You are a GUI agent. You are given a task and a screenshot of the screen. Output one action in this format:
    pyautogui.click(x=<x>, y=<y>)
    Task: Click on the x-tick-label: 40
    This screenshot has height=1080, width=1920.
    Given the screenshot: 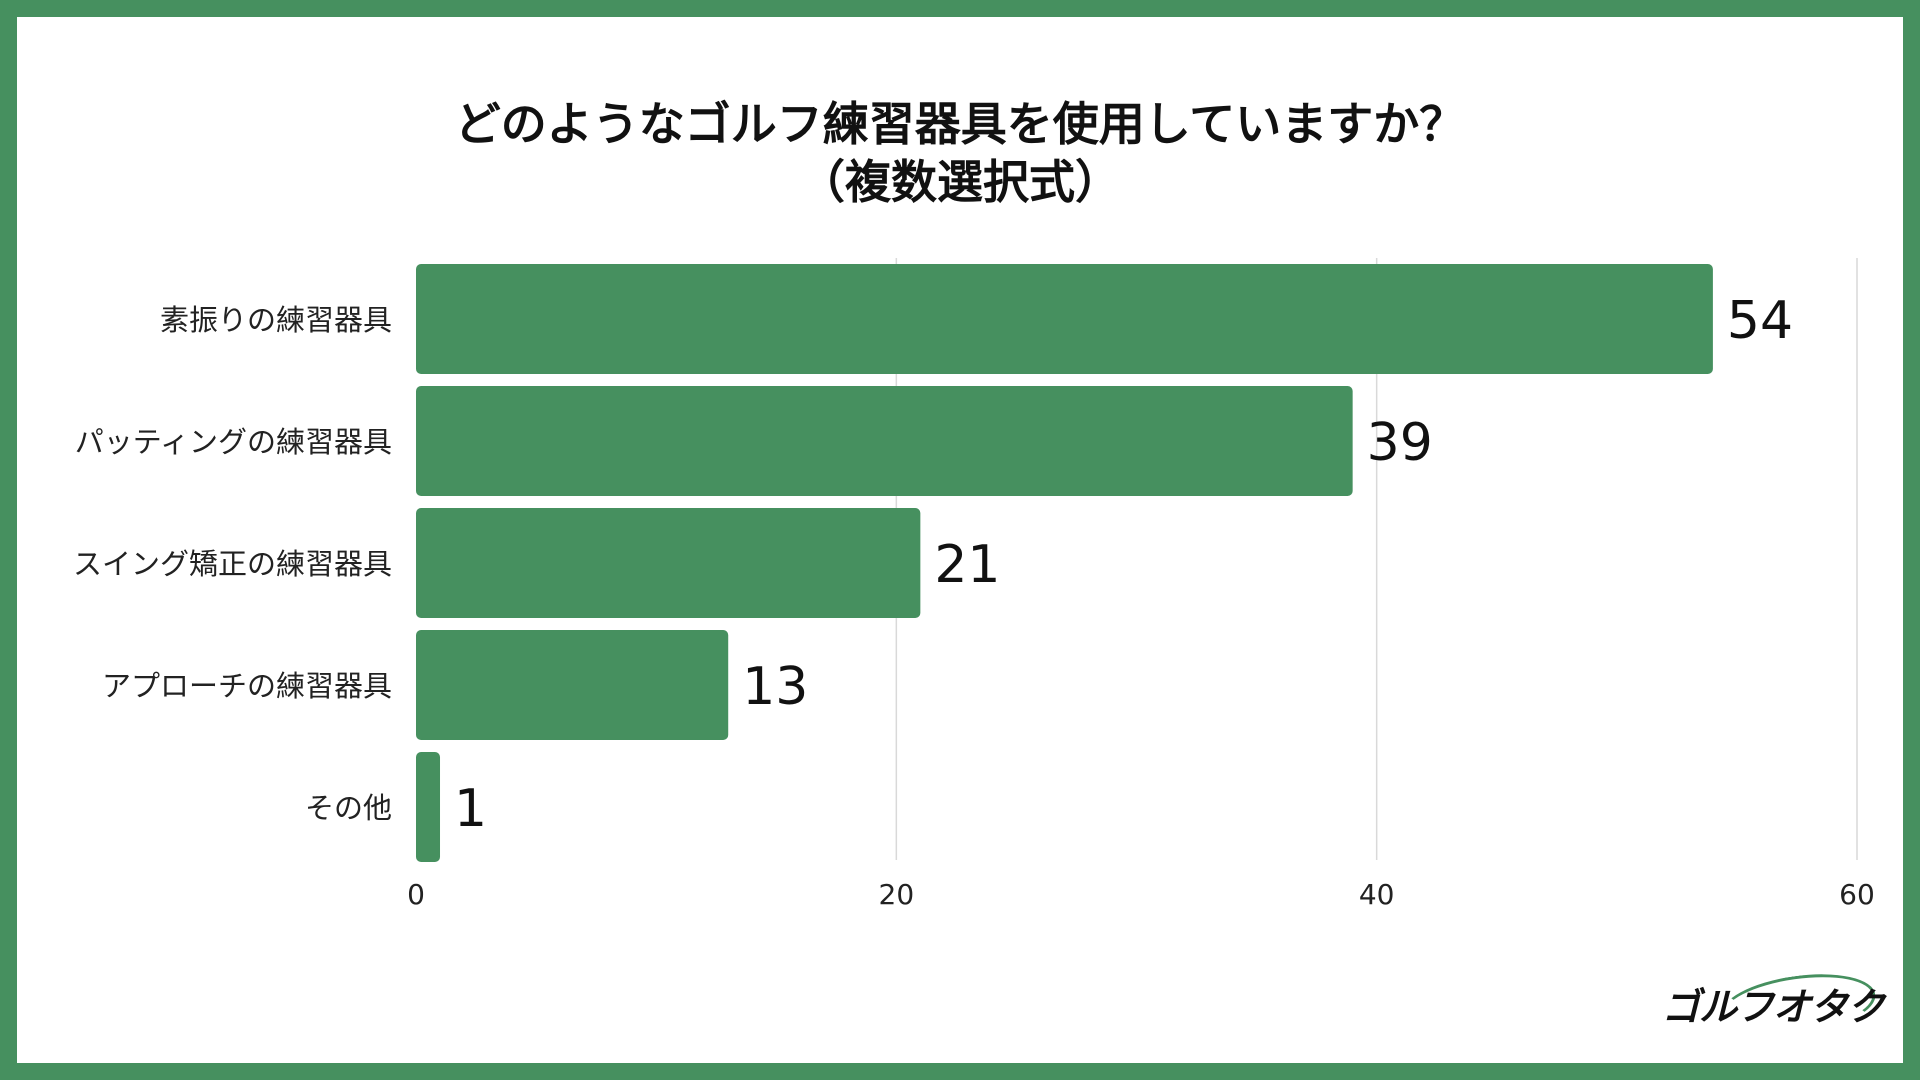 What is the action you would take?
    pyautogui.click(x=1377, y=894)
    